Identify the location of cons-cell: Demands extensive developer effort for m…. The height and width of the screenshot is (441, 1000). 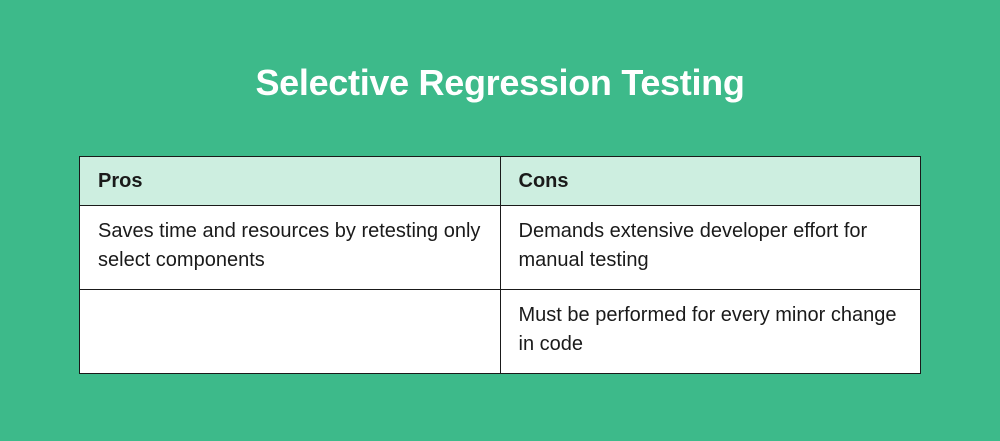
(710, 247).